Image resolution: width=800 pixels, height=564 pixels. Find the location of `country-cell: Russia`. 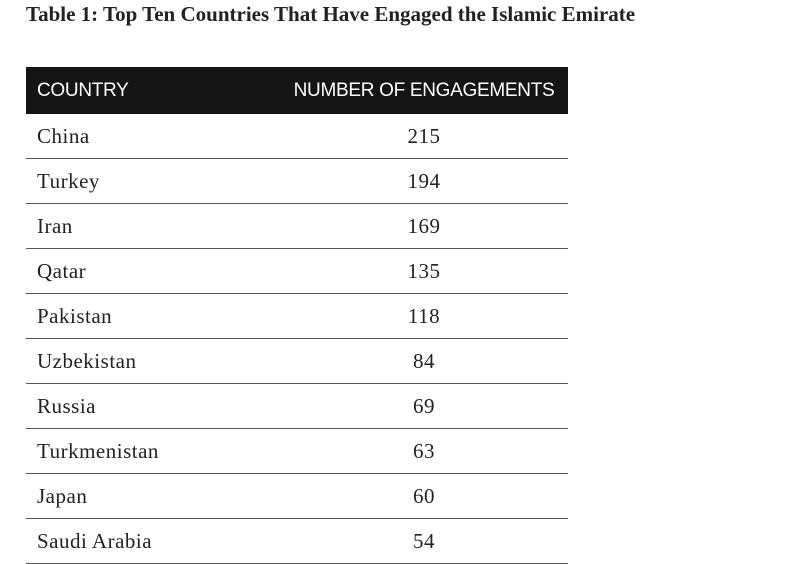

country-cell: Russia is located at coordinates (153, 406).